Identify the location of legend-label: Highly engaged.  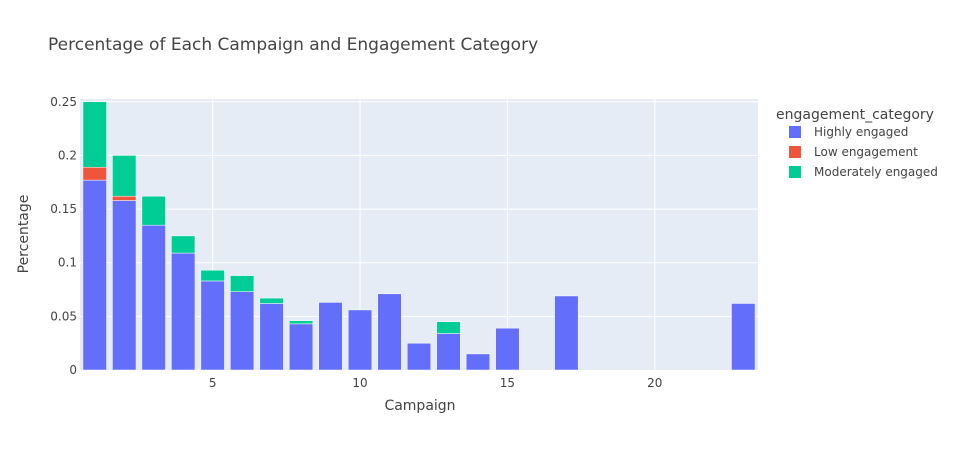
(861, 132).